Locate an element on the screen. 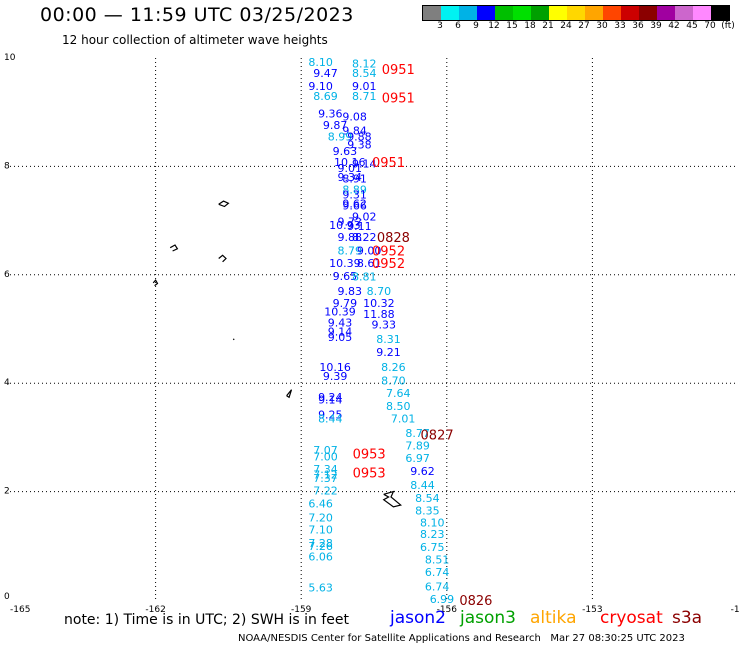 The height and width of the screenshot is (650, 740). color-scale-label: 30 is located at coordinates (602, 26).